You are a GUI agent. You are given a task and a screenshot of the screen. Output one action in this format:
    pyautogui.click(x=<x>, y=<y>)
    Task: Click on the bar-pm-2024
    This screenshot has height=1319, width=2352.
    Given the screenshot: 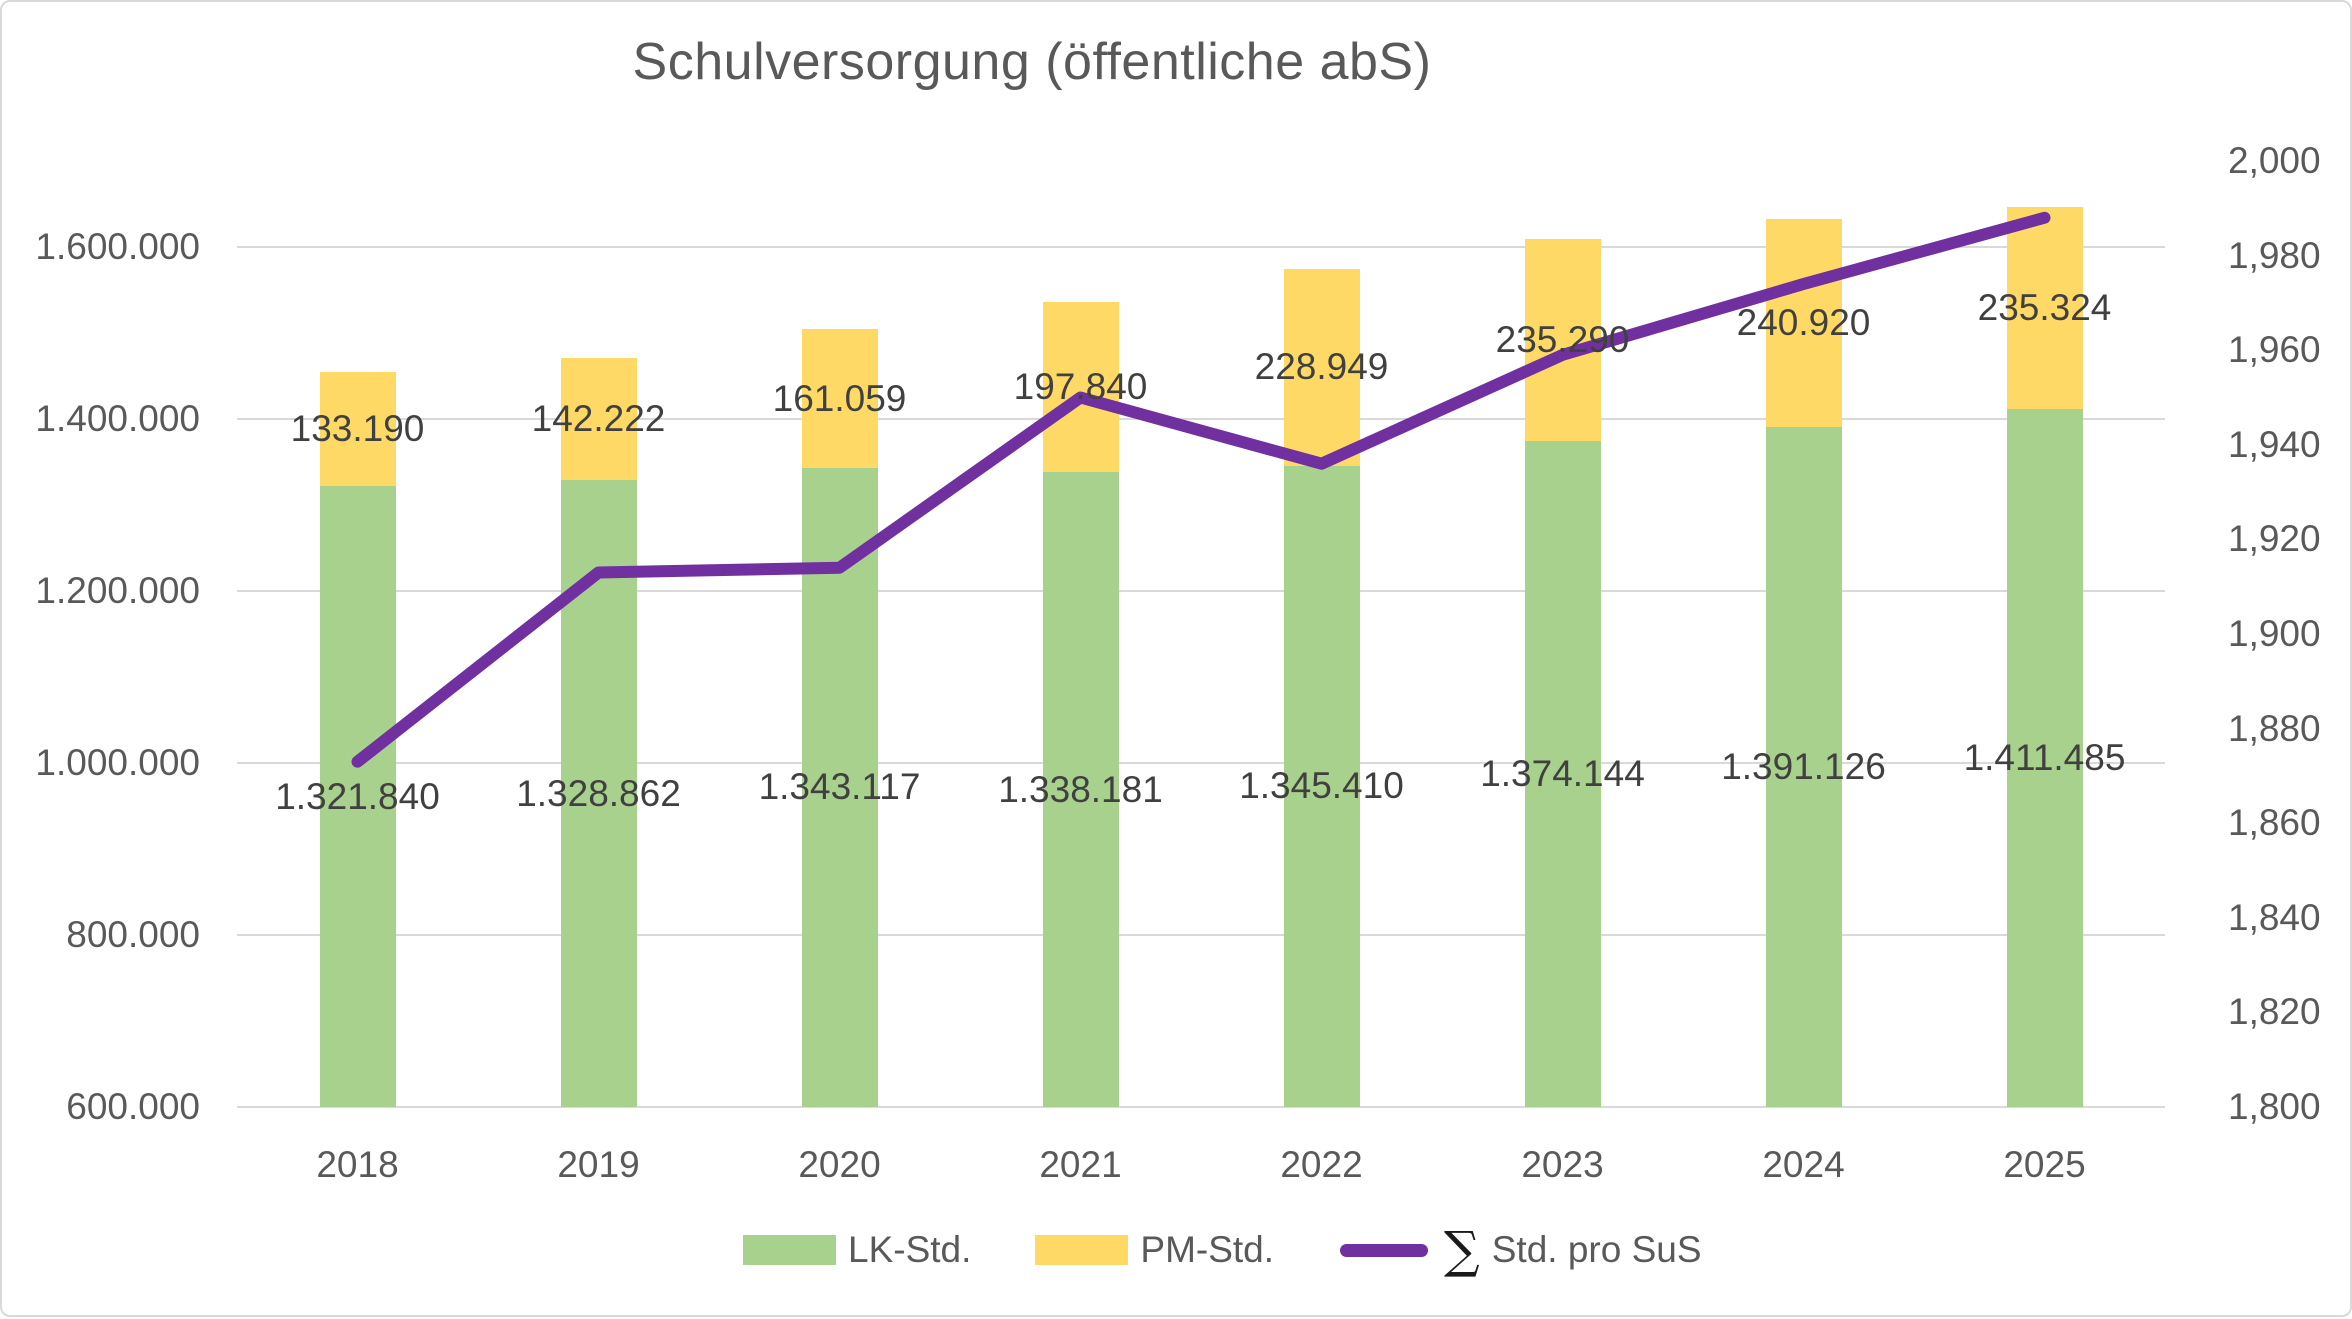 What is the action you would take?
    pyautogui.click(x=1803, y=323)
    